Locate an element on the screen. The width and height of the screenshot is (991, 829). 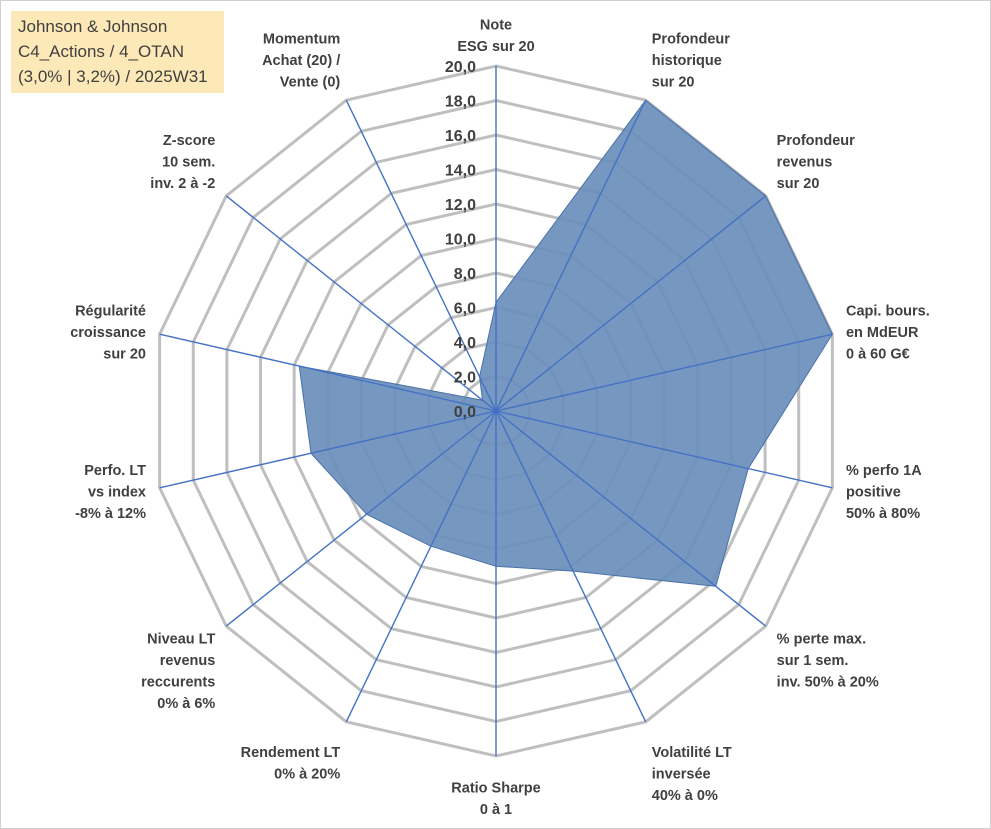
category-label: Régularité croissance sur 20 is located at coordinates (108, 332).